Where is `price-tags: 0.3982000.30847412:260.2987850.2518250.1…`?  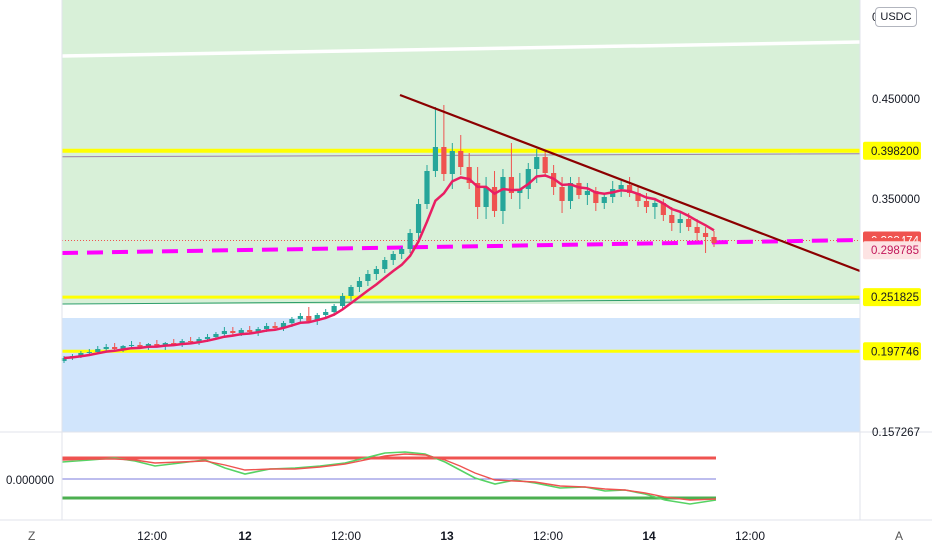
price-tags: 0.3982000.30847412:260.2987850.2518250.1… is located at coordinates (892, 251).